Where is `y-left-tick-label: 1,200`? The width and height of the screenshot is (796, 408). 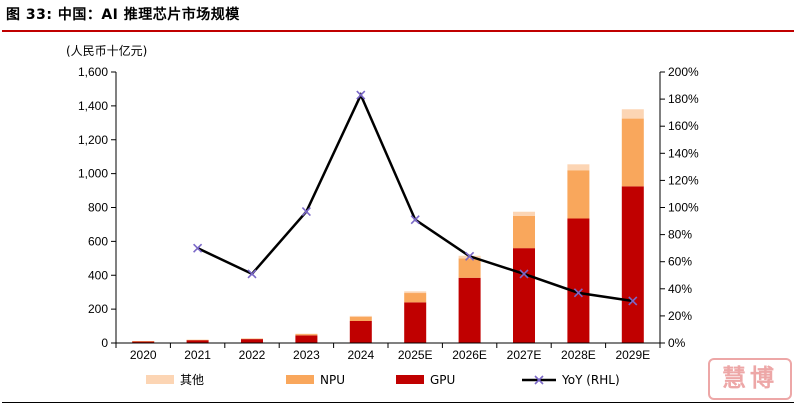 y-left-tick-label: 1,200 is located at coordinates (93, 140).